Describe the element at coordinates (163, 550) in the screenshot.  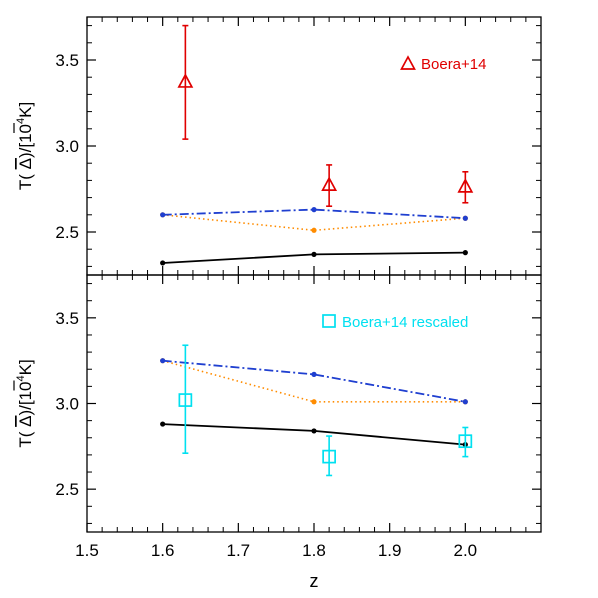
I see `x-tick-label: 1.6` at that location.